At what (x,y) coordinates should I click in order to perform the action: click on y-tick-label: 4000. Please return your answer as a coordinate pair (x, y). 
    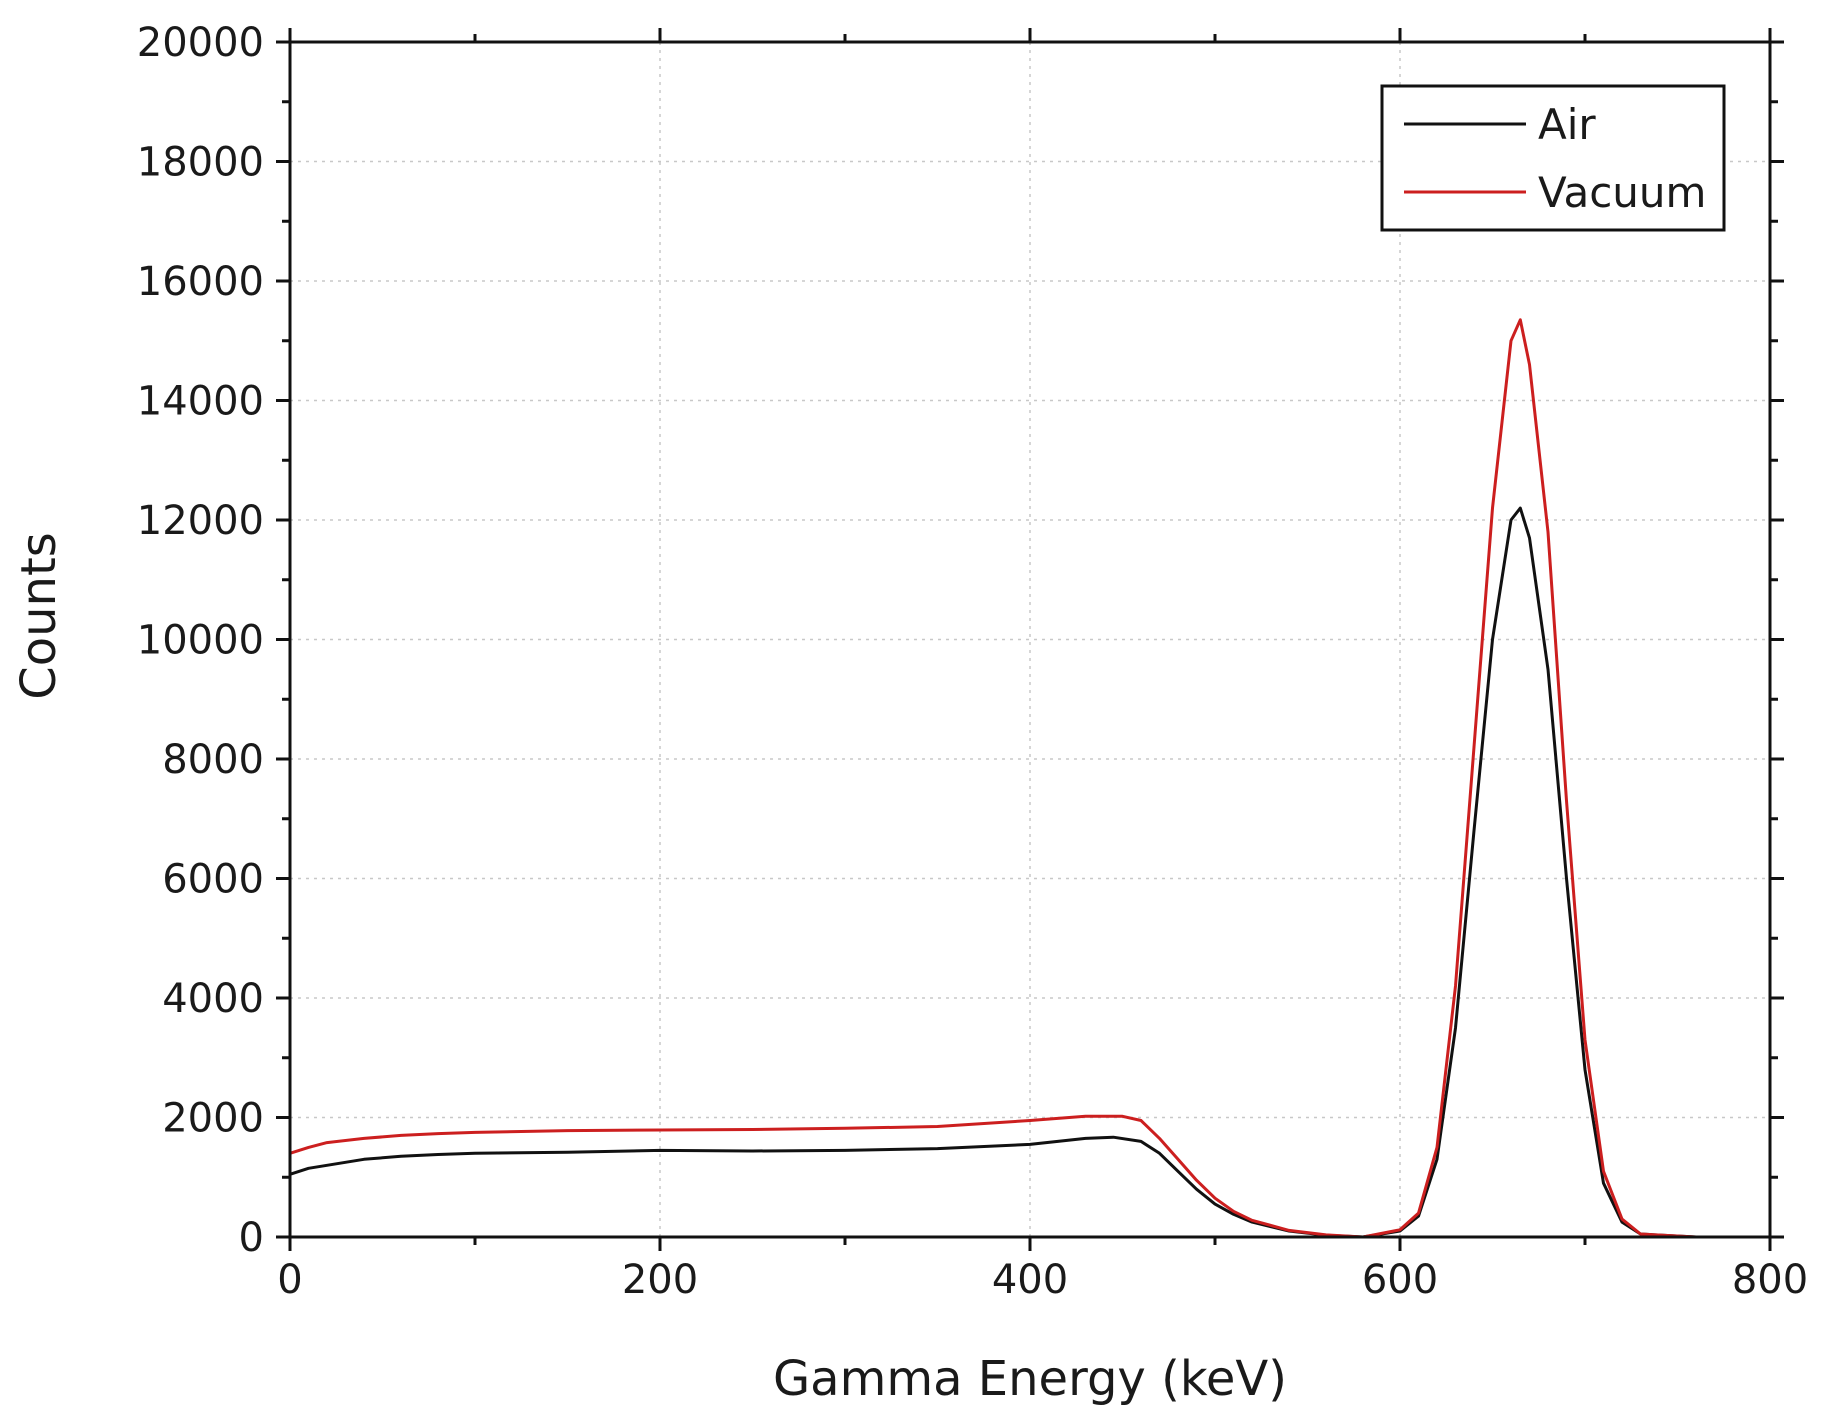
    Looking at the image, I should click on (213, 999).